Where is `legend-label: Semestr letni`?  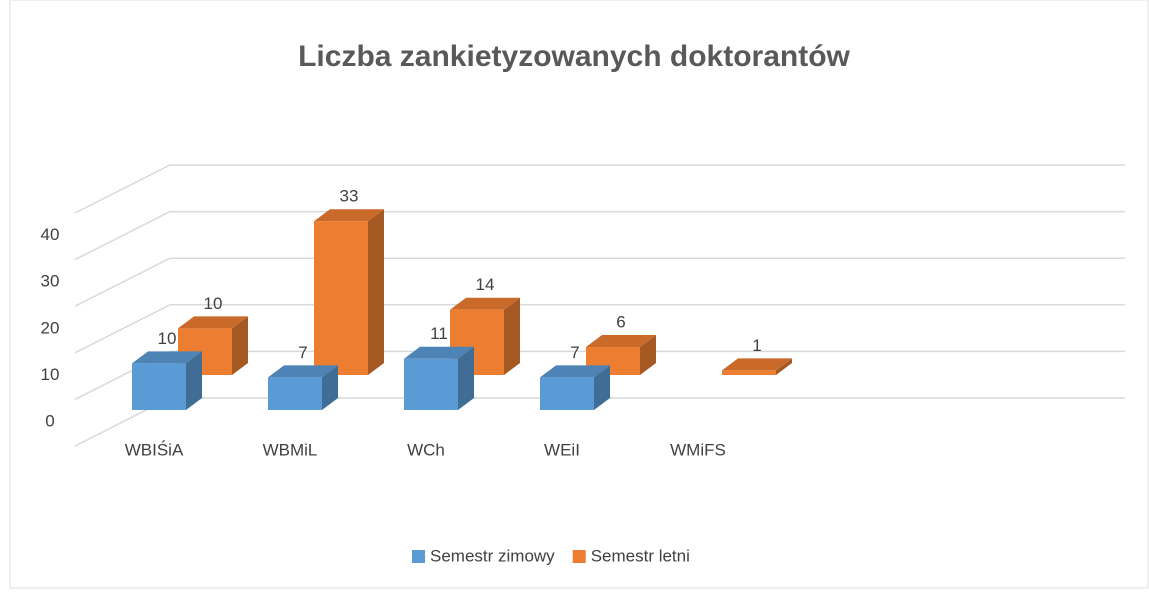 legend-label: Semestr letni is located at coordinates (640, 555).